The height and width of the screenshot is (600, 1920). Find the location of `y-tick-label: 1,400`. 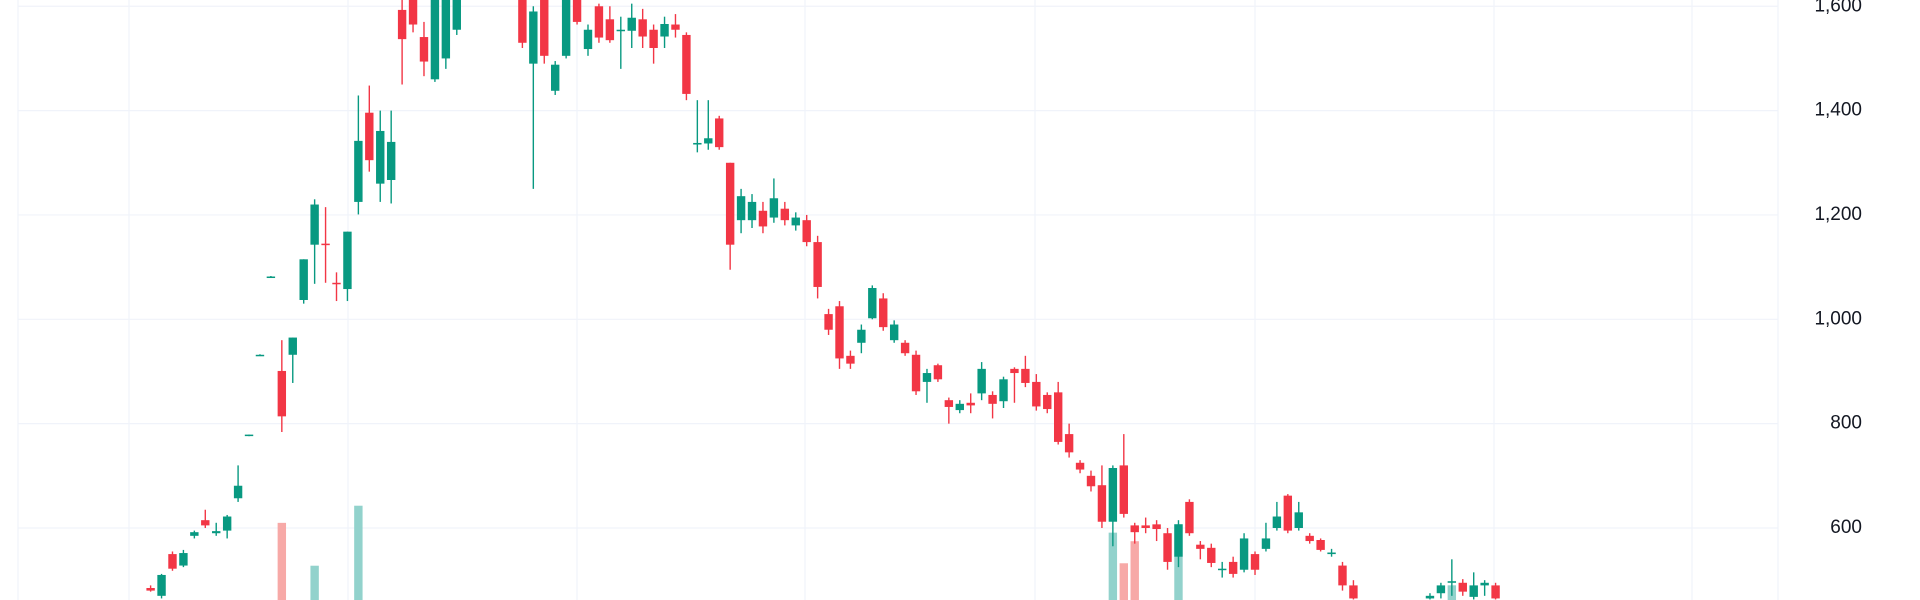

y-tick-label: 1,400 is located at coordinates (1838, 110).